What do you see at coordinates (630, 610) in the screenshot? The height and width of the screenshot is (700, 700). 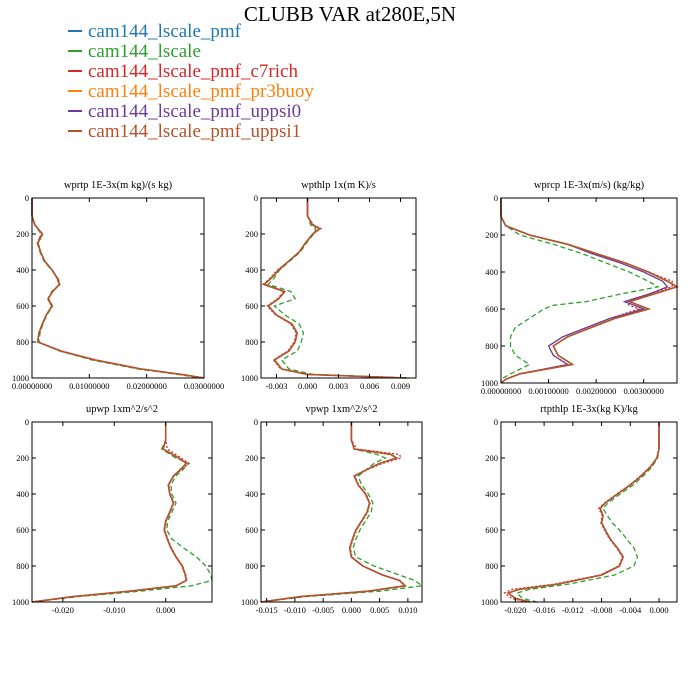 I see `x-tick-label: -0.004` at bounding box center [630, 610].